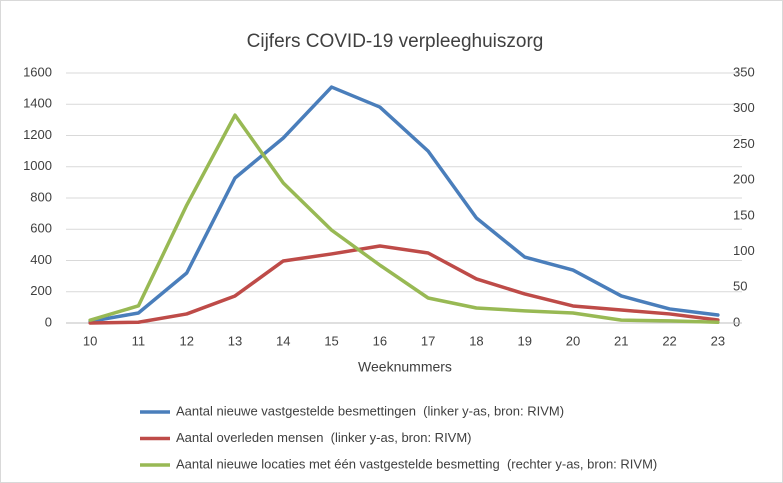 The height and width of the screenshot is (483, 783). Describe the element at coordinates (41, 259) in the screenshot. I see `y-tick-label: 400` at that location.